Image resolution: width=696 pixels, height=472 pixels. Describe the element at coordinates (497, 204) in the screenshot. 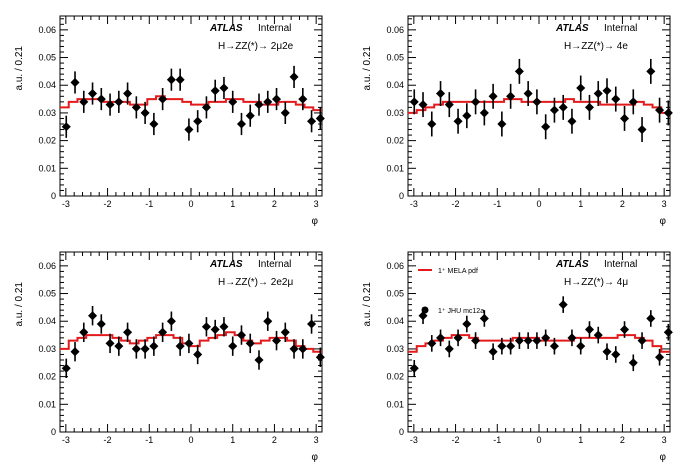

I see `x-tick-label: -1` at that location.